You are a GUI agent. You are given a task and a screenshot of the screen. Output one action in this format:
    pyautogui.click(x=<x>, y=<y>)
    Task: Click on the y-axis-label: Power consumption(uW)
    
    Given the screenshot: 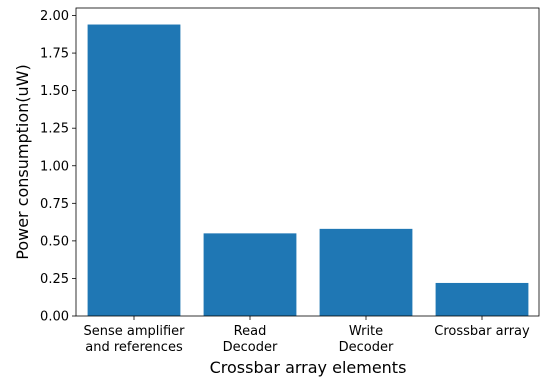 What is the action you would take?
    pyautogui.click(x=22, y=162)
    